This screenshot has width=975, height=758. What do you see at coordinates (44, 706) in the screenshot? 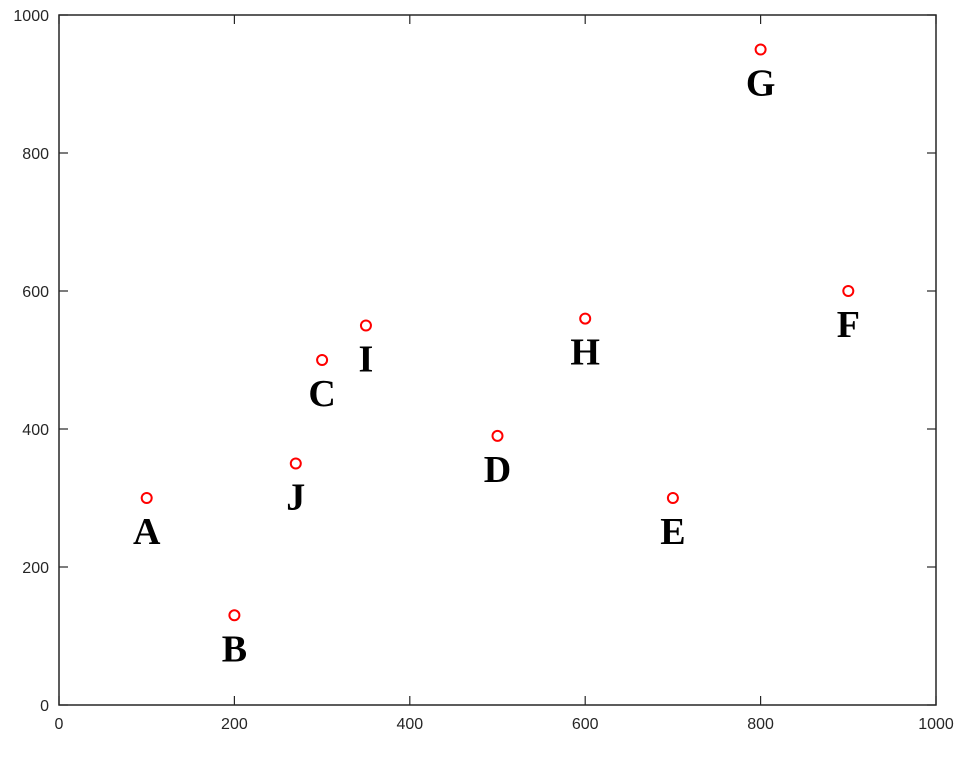
I see `y-tick-label: 0` at bounding box center [44, 706].